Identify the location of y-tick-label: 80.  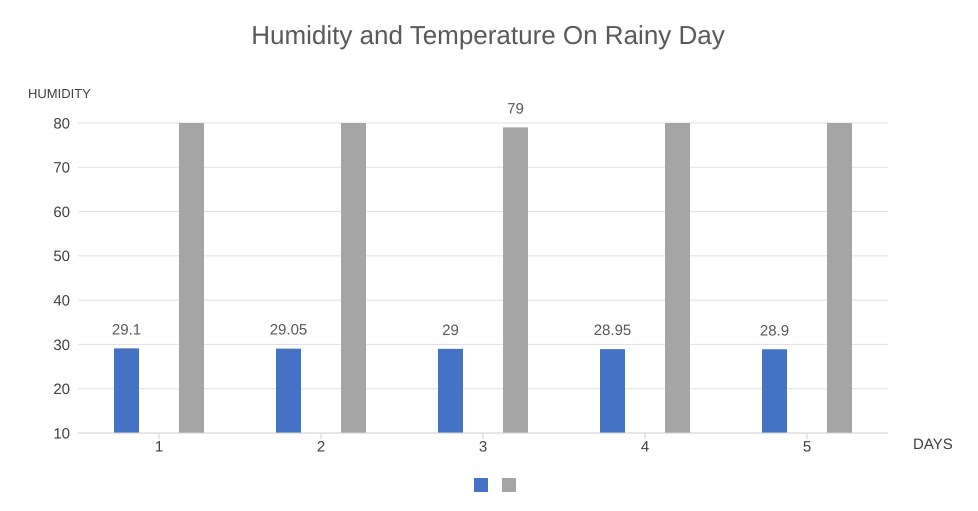
(61, 123).